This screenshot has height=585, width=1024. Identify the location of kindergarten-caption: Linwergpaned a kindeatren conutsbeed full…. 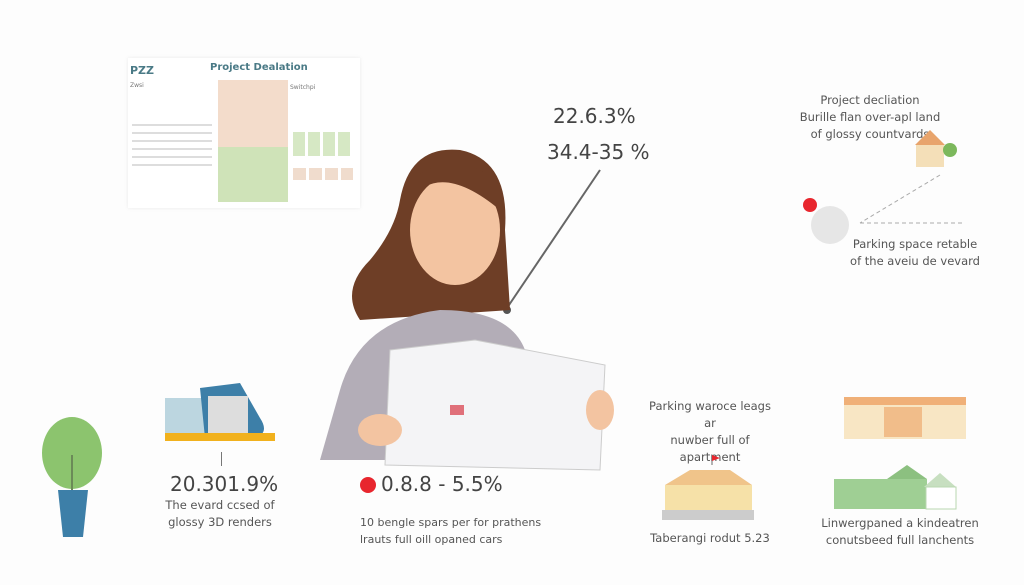
(900, 531).